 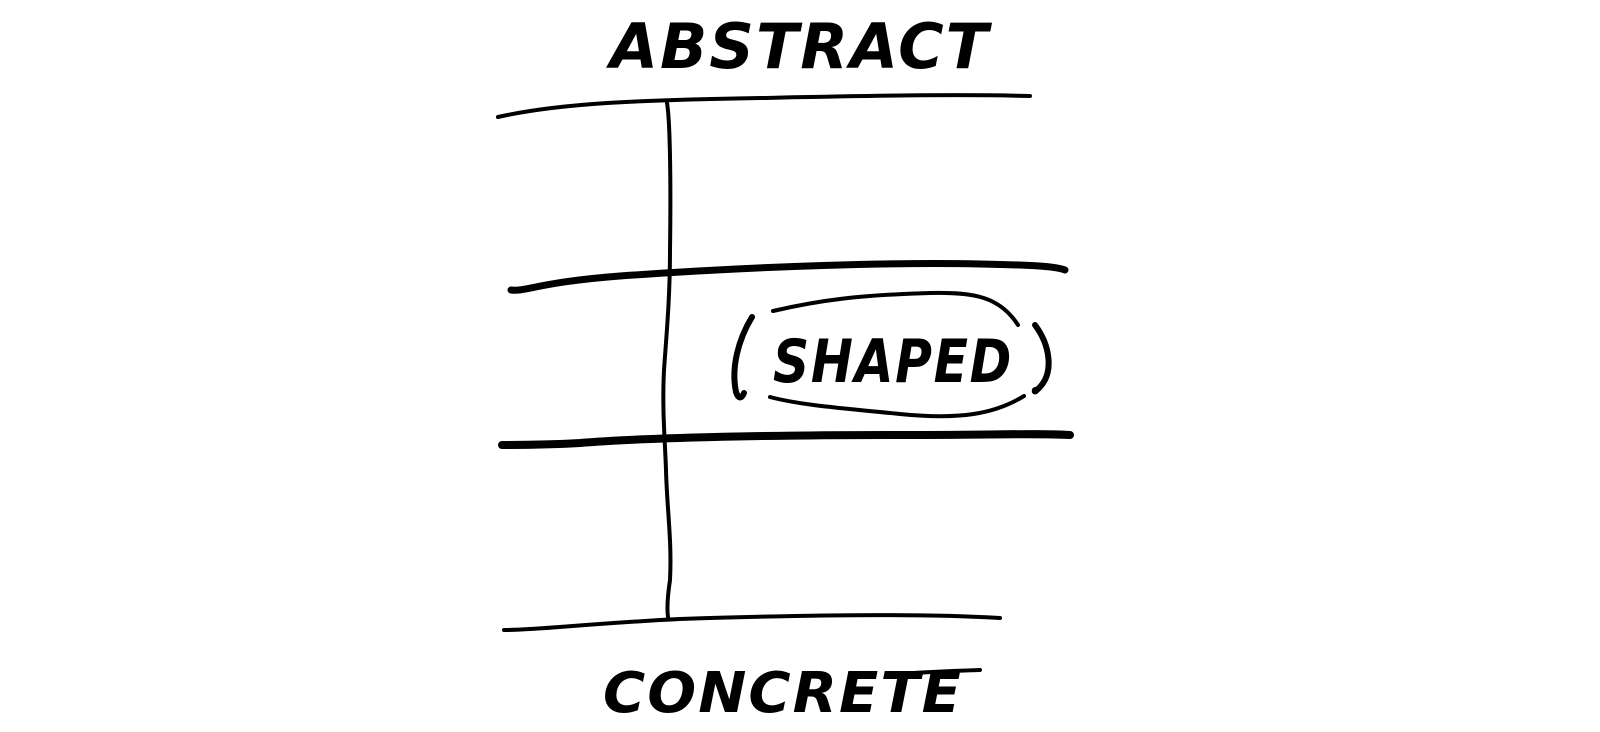 I want to click on shaped-callout: SHAPED, so click(x=891, y=354).